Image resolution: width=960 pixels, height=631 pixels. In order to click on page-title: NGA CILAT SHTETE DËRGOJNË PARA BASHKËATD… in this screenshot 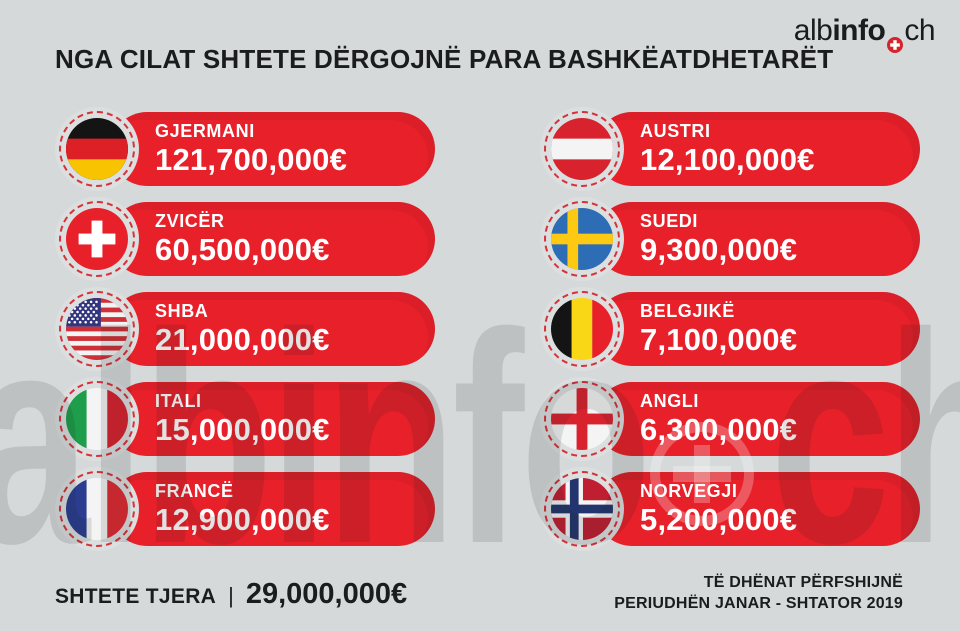, I will do `click(444, 59)`.